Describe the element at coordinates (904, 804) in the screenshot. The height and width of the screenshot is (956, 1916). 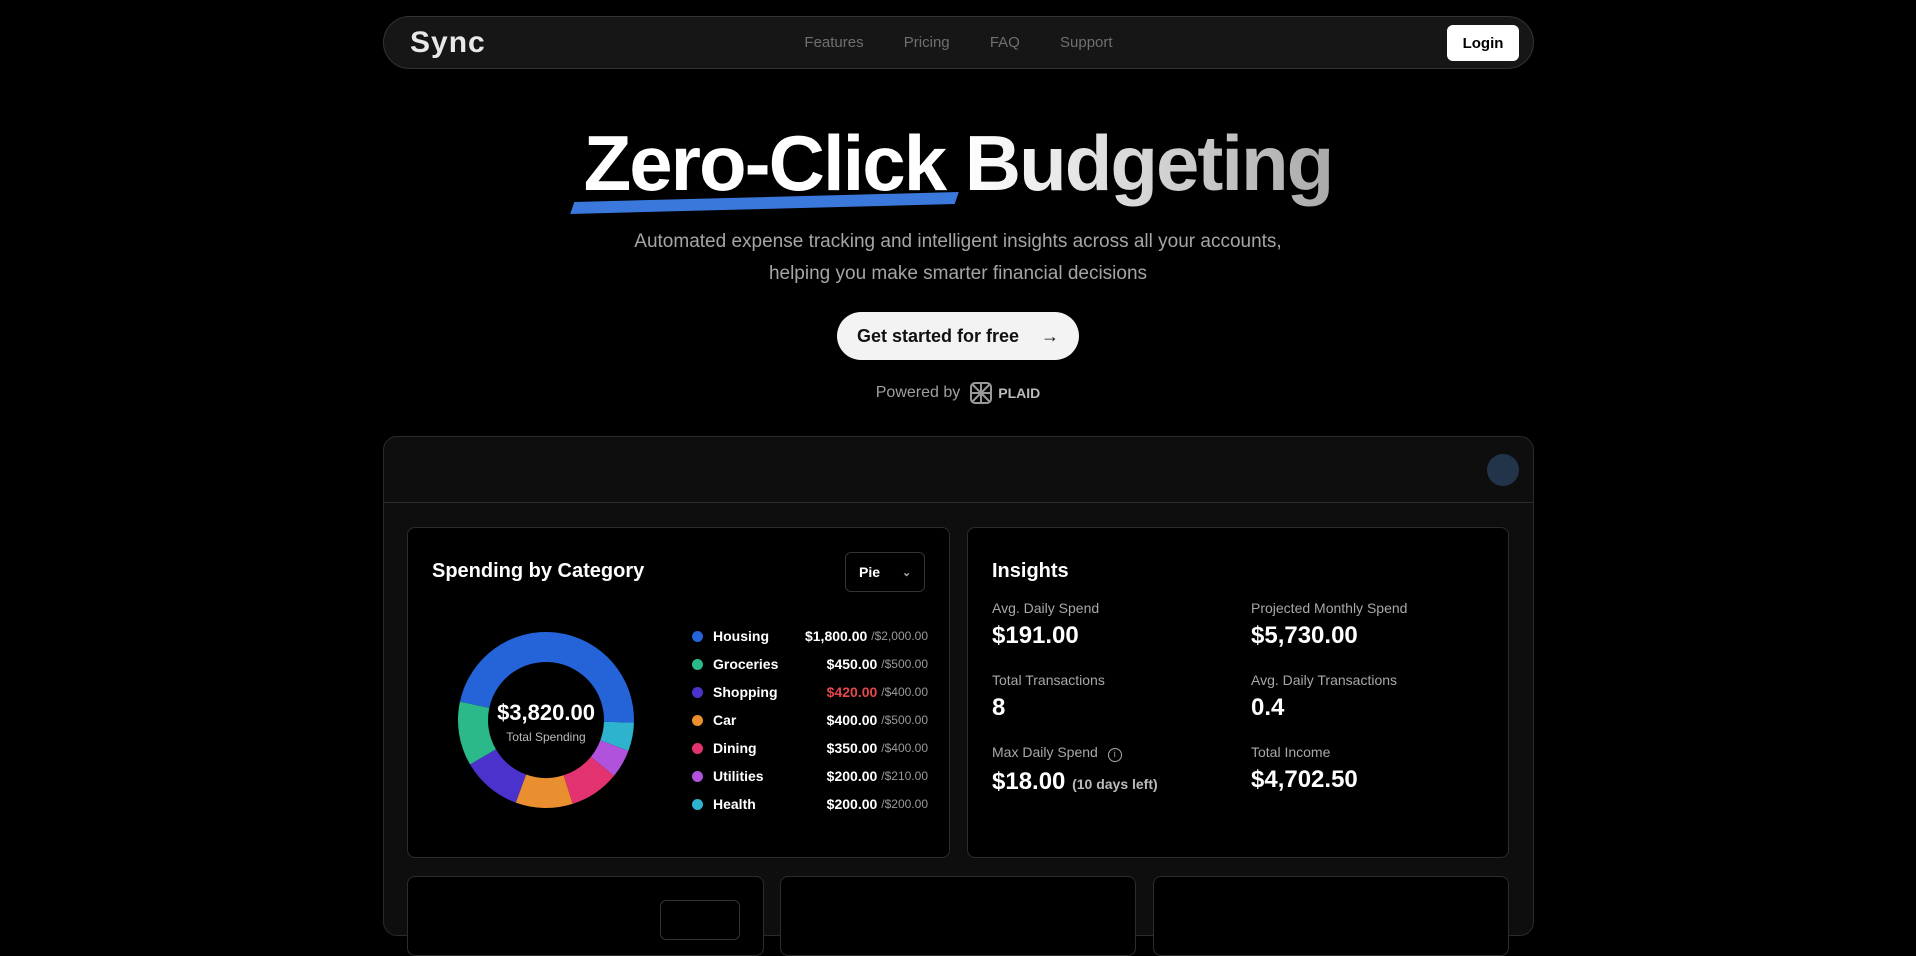
I see `category-budget: /$200.00` at that location.